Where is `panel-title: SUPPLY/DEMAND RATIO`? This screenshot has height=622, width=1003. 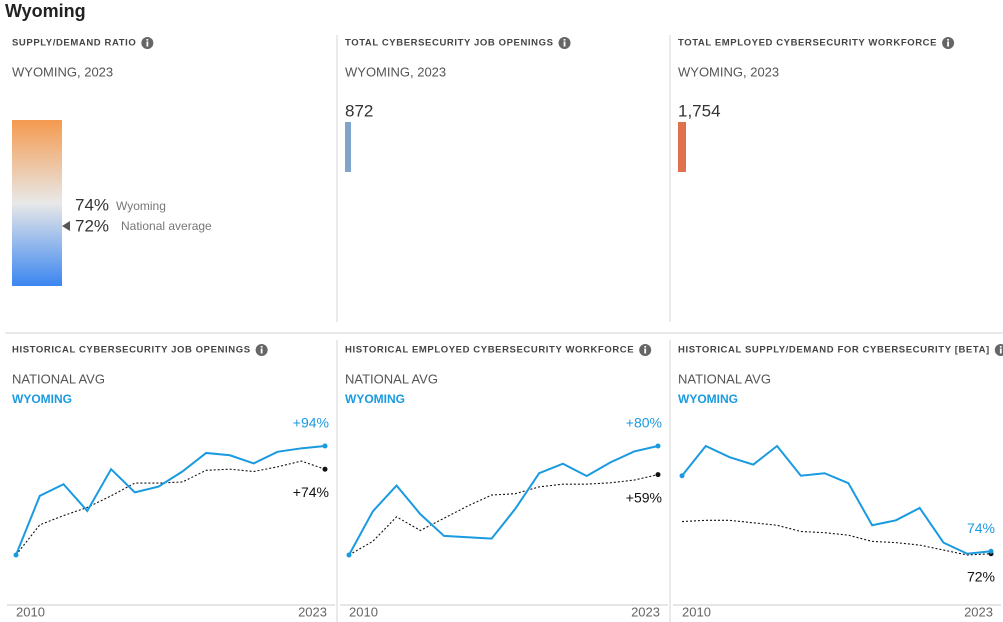
panel-title: SUPPLY/DEMAND RATIO is located at coordinates (74, 43).